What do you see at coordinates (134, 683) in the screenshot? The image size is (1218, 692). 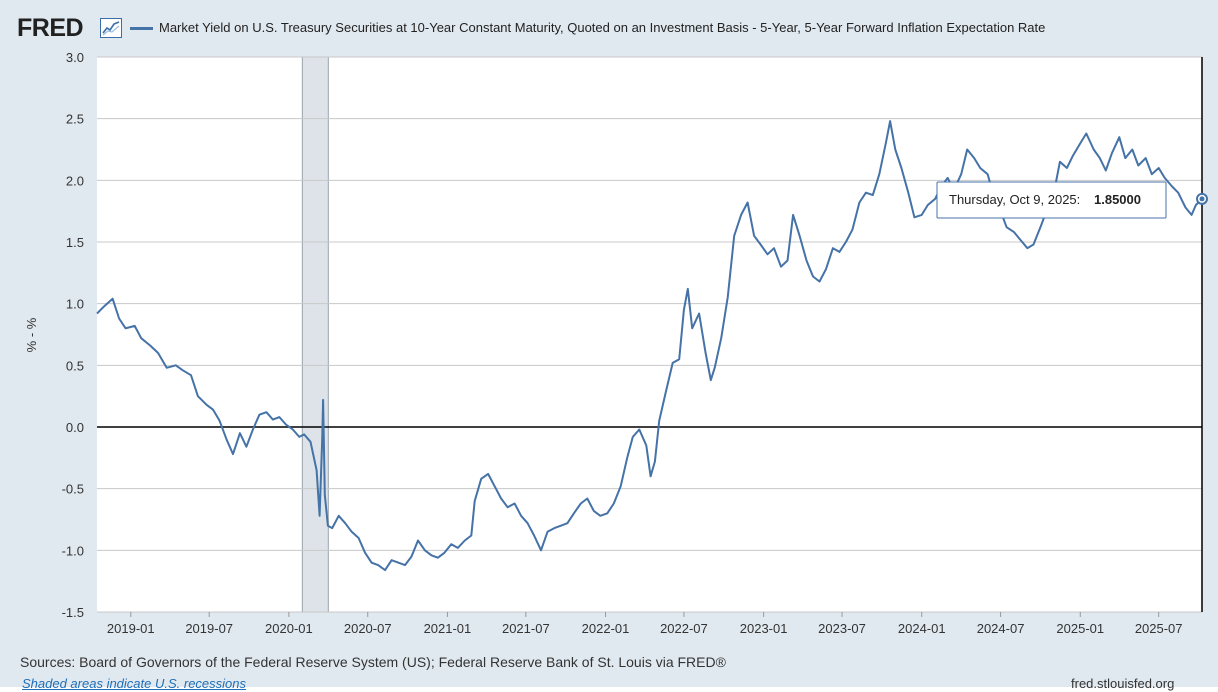 I see `recession-note-link: Shaded areas indicate U.S. recessions` at bounding box center [134, 683].